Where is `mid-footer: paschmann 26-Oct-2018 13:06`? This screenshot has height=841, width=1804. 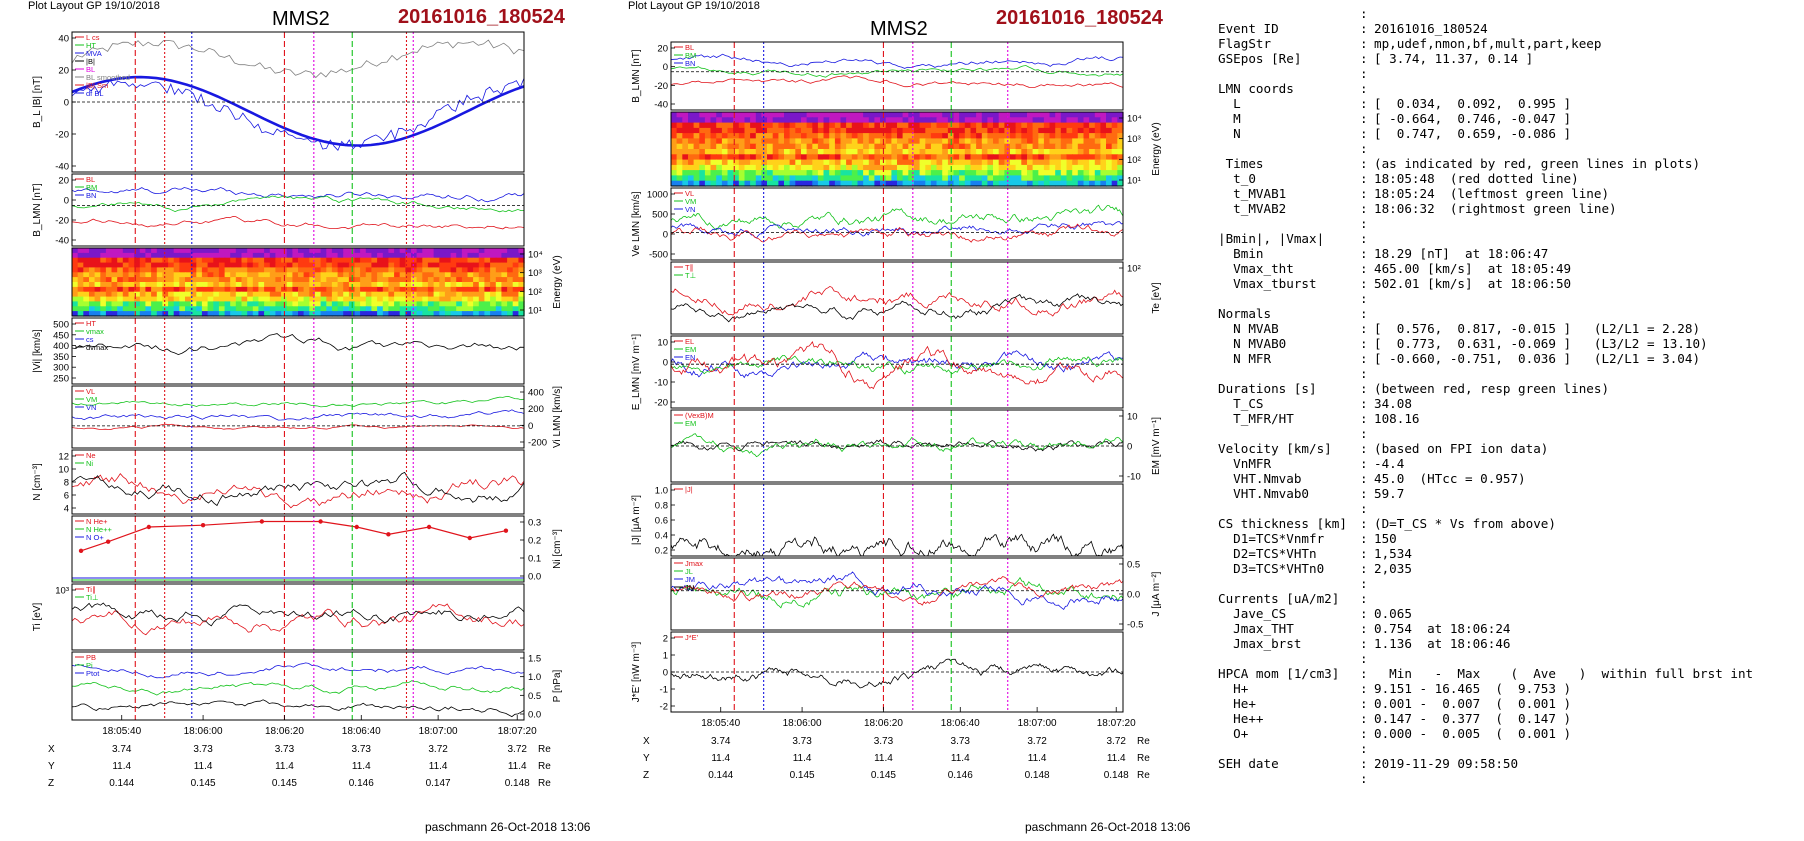 mid-footer: paschmann 26-Oct-2018 13:06 is located at coordinates (1108, 827).